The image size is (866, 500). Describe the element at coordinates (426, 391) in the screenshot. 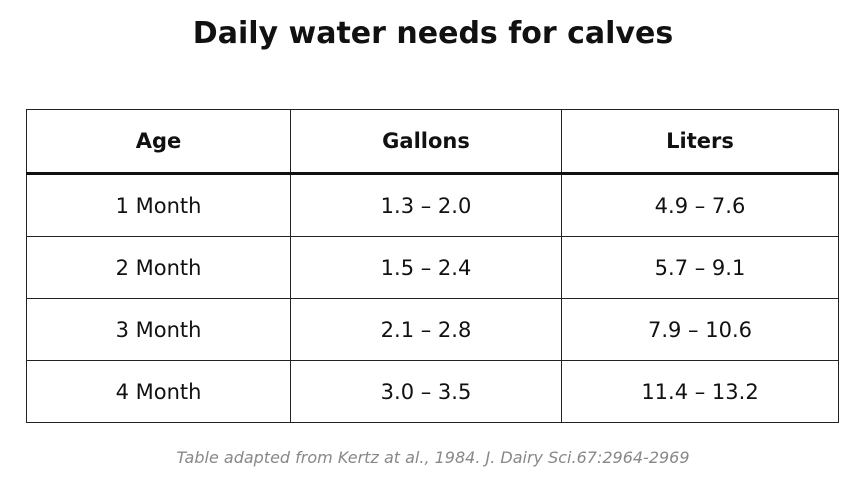

I see `table-cell: 3.0 – 3.5` at that location.